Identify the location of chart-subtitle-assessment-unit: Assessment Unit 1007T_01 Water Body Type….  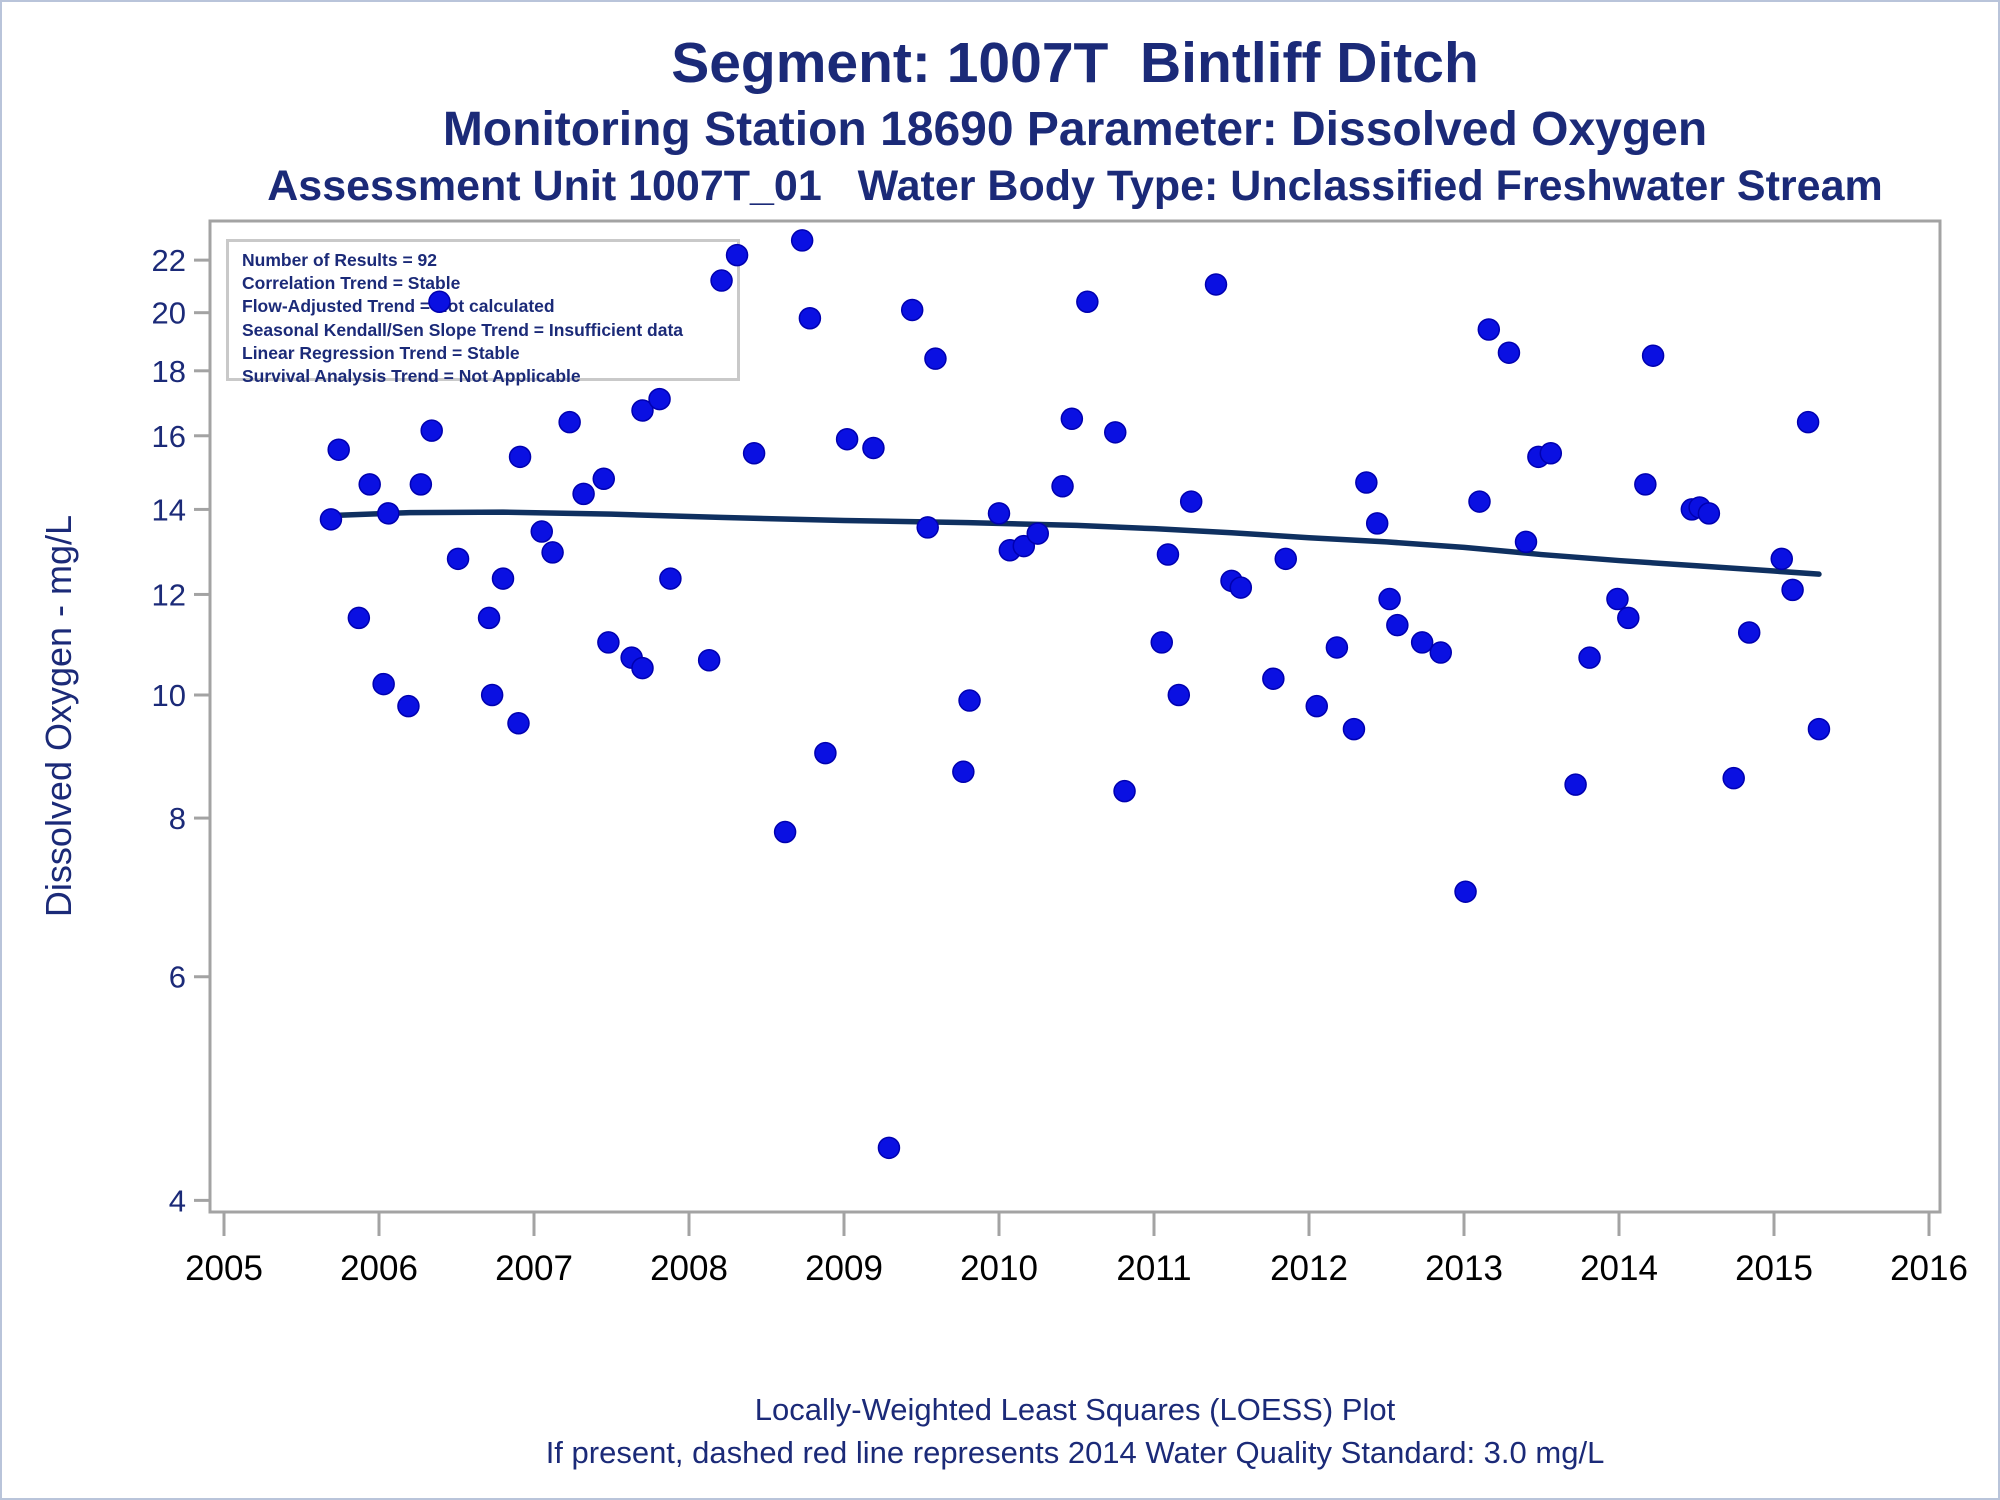
(1075, 186).